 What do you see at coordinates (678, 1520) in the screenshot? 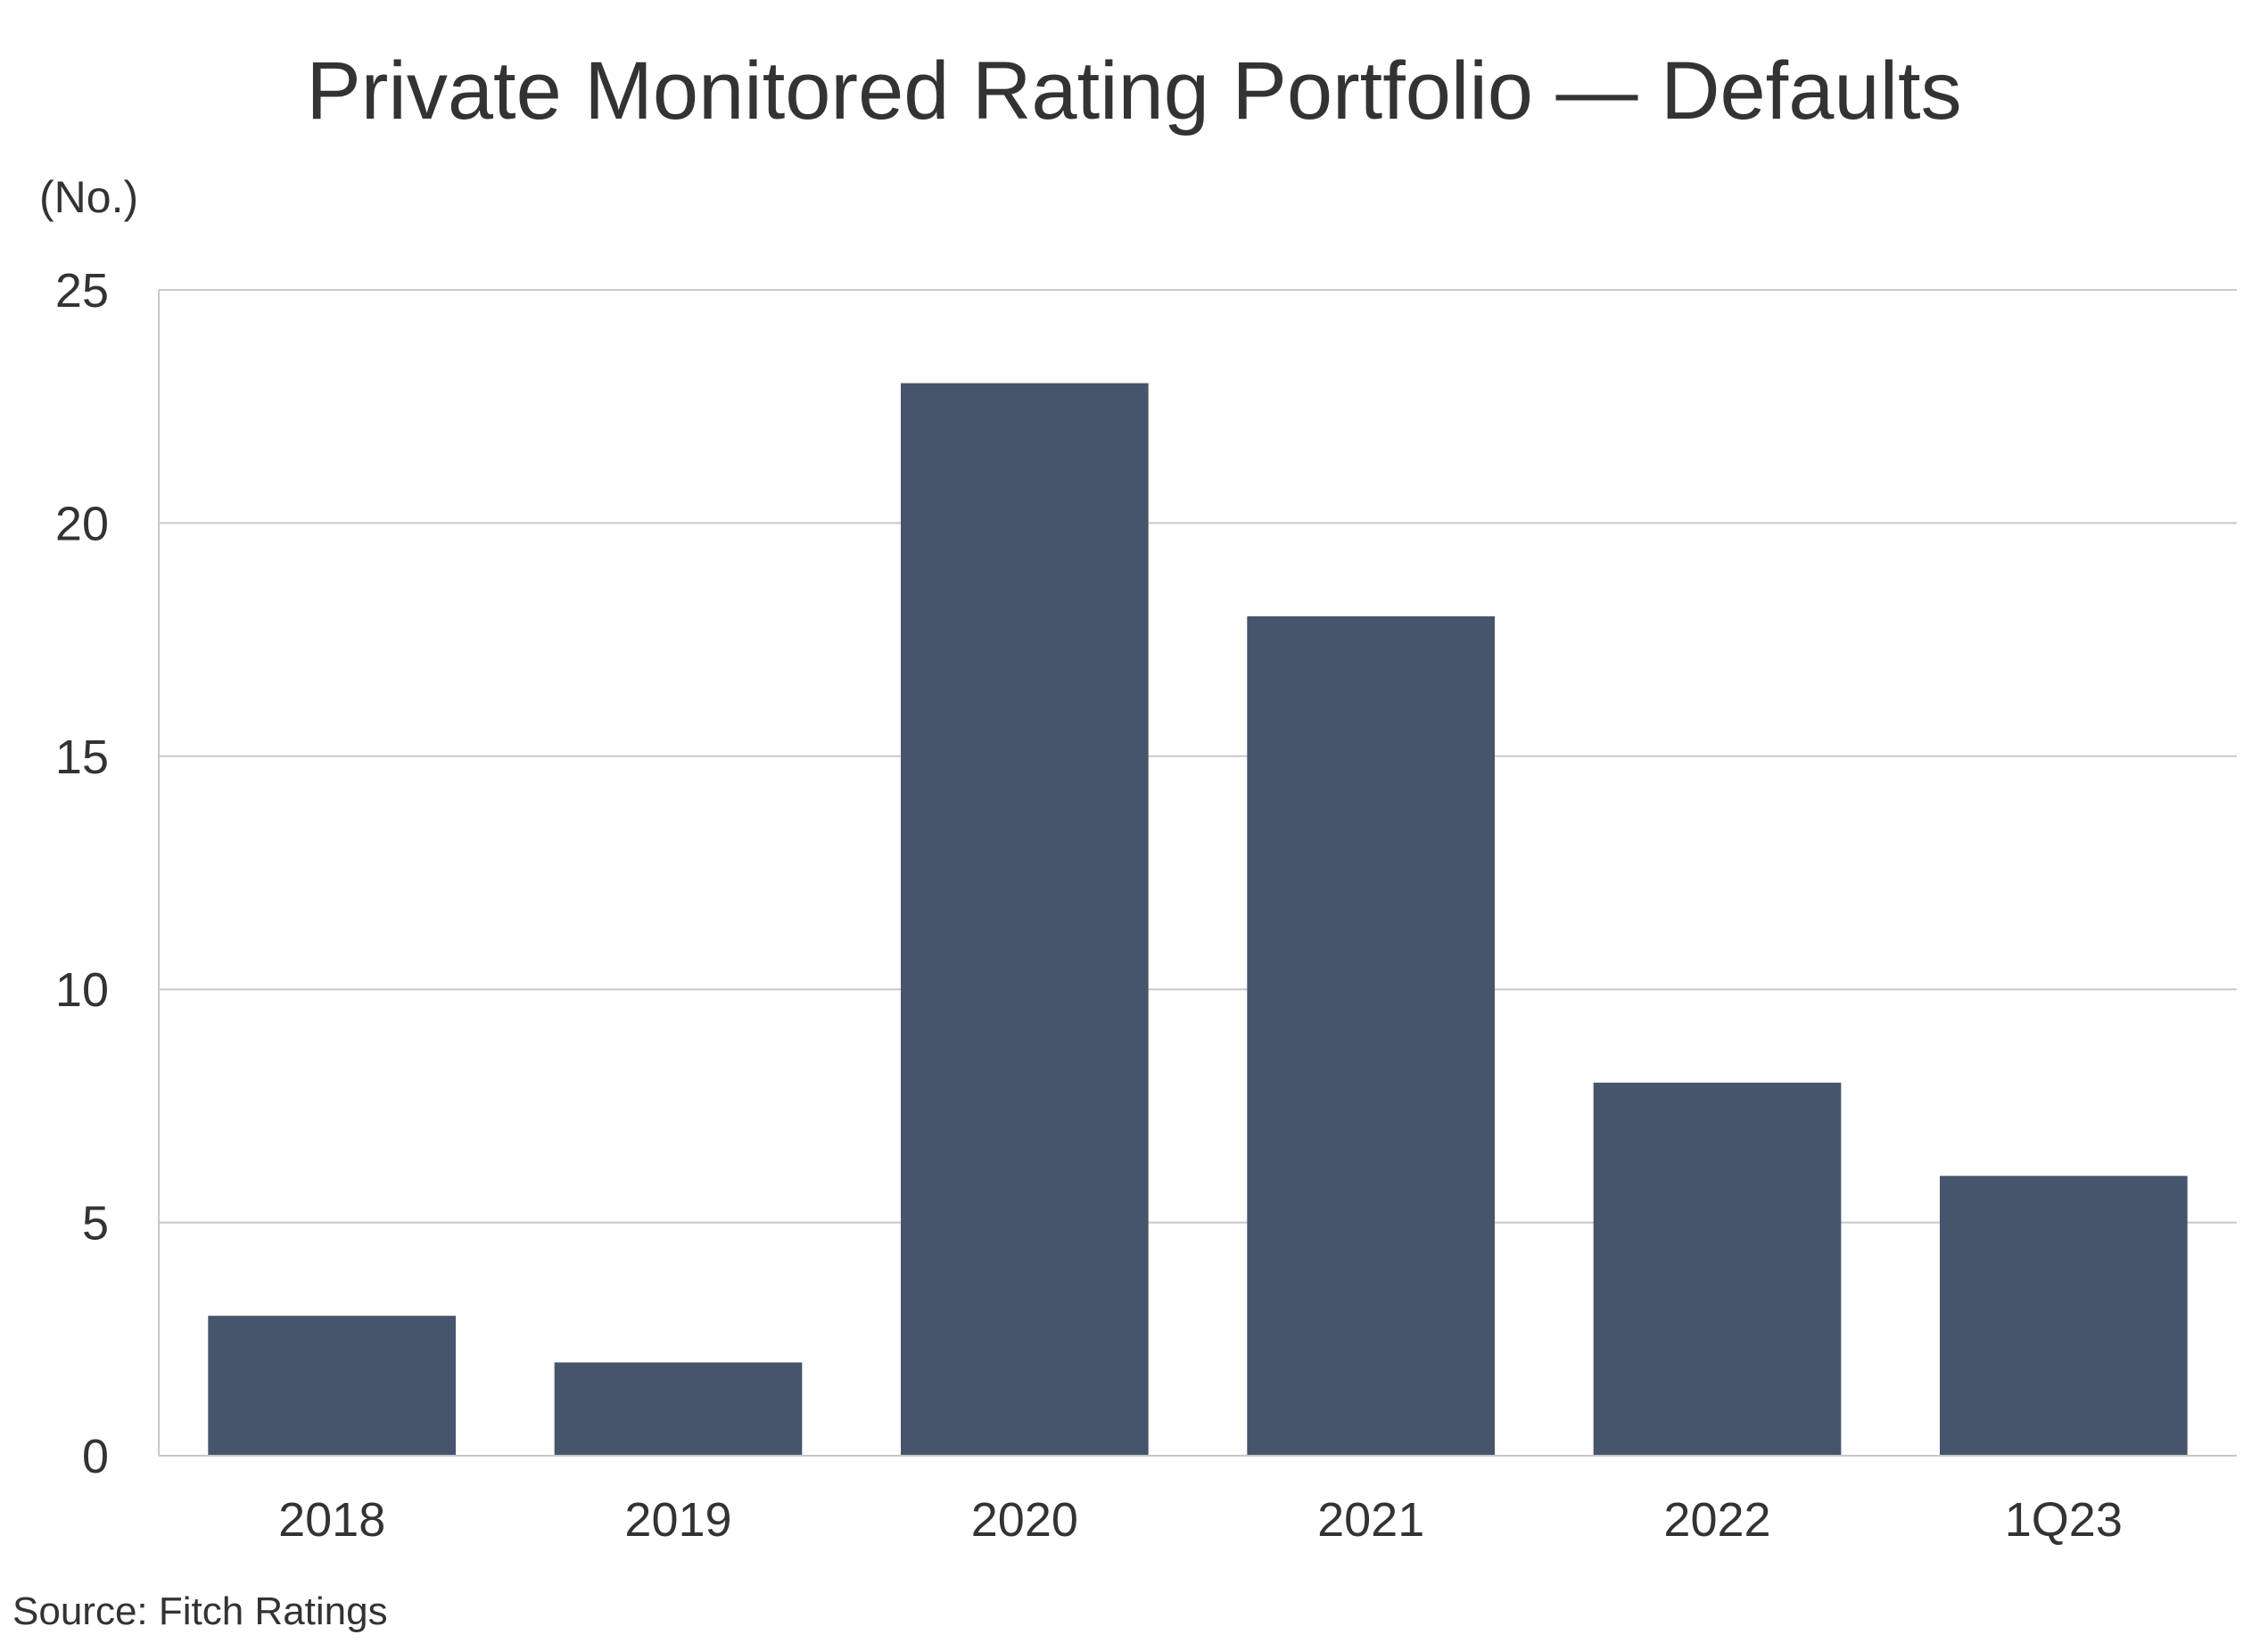
I see `x-tick-label: 2019` at bounding box center [678, 1520].